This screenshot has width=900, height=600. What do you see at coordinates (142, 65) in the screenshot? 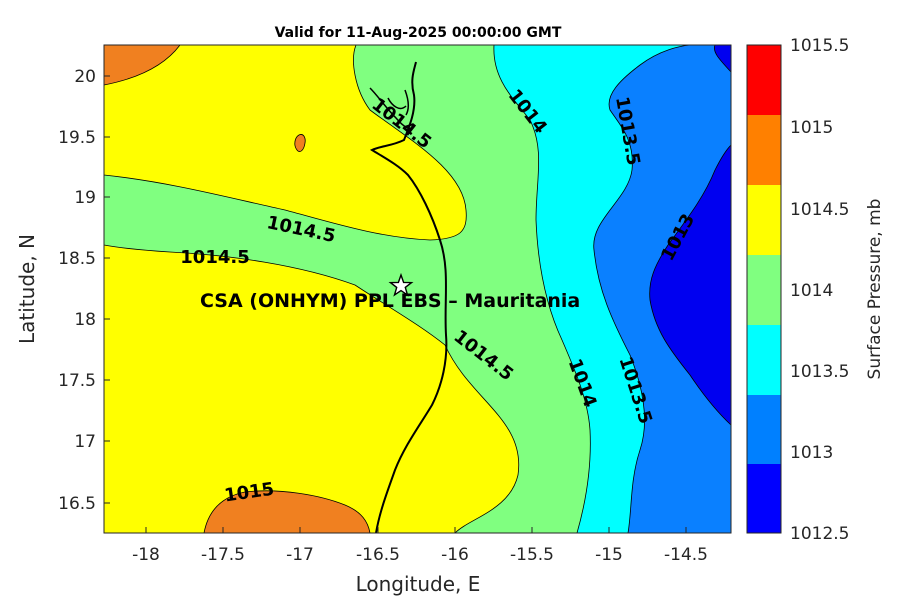
I see `region-1015-topleft` at bounding box center [142, 65].